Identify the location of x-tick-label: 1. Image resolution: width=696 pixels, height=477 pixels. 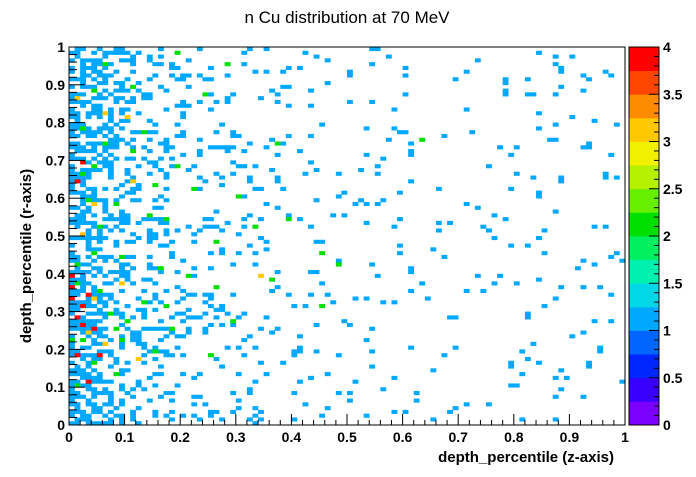
(625, 437).